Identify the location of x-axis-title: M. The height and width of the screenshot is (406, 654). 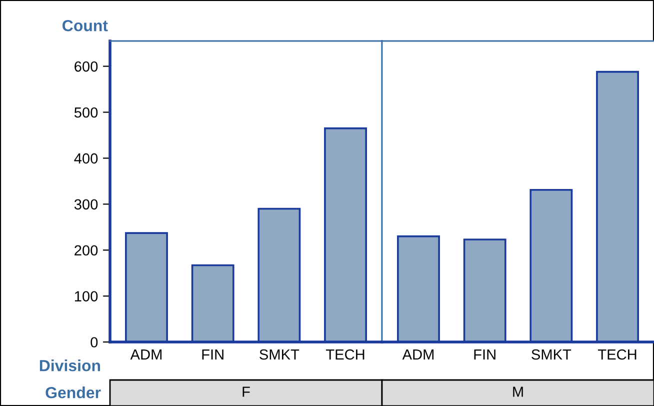
(518, 391).